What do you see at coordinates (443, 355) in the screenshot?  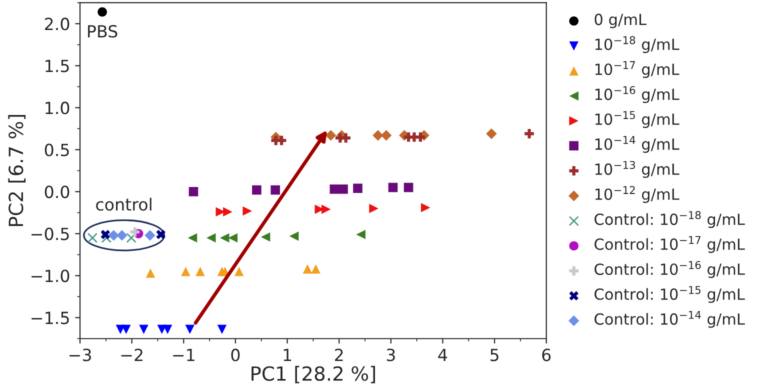 I see `x-tick-label: 4` at bounding box center [443, 355].